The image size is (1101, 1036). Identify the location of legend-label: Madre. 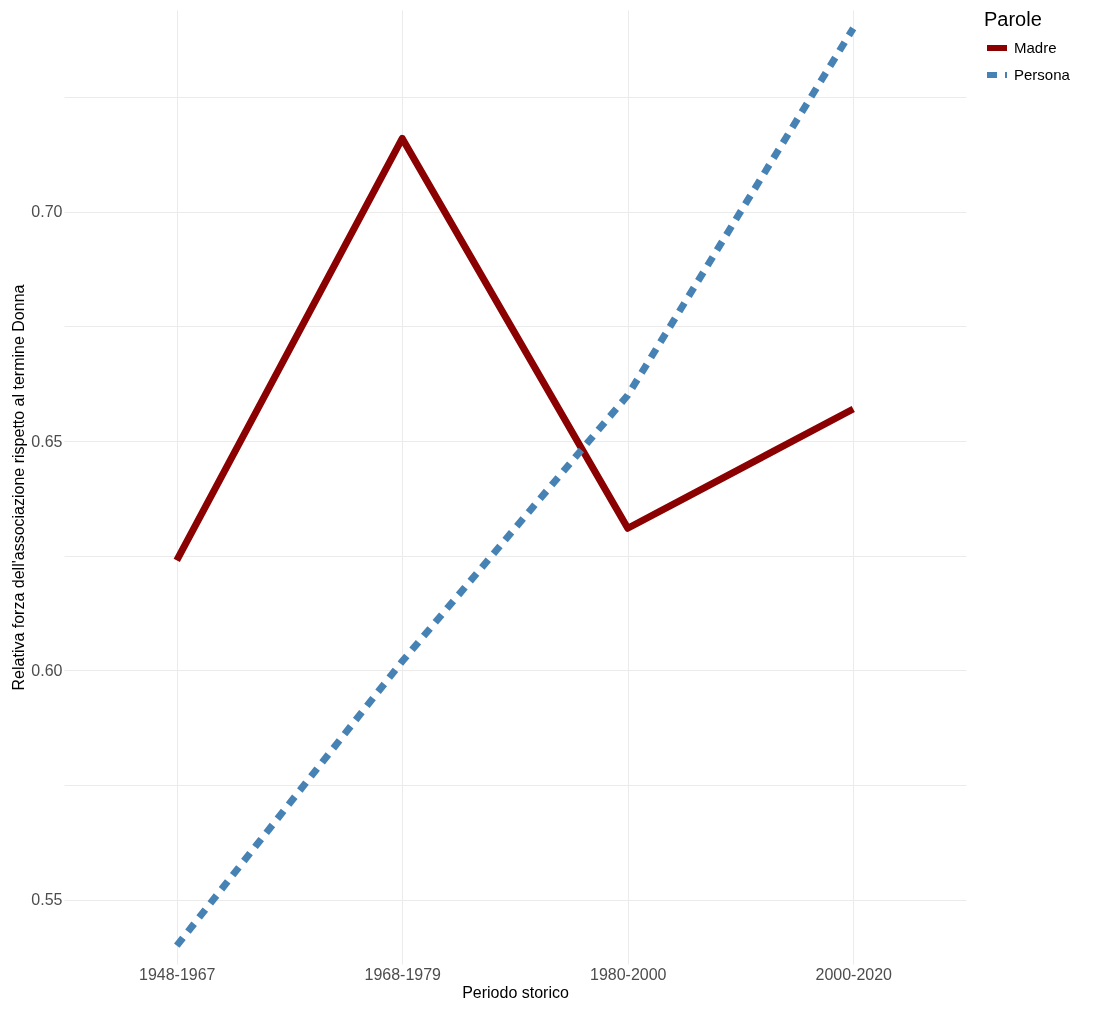
(1035, 47).